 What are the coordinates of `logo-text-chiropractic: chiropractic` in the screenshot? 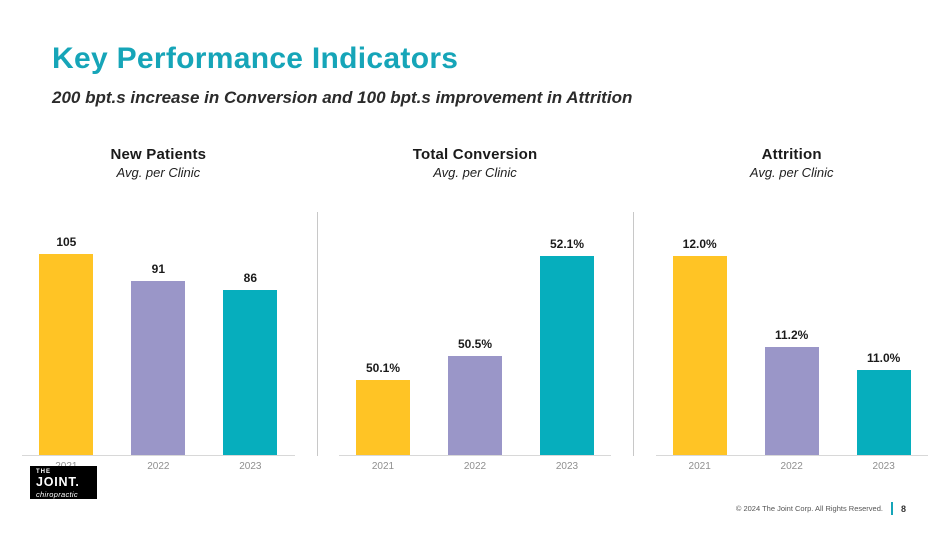 It's located at (57, 494).